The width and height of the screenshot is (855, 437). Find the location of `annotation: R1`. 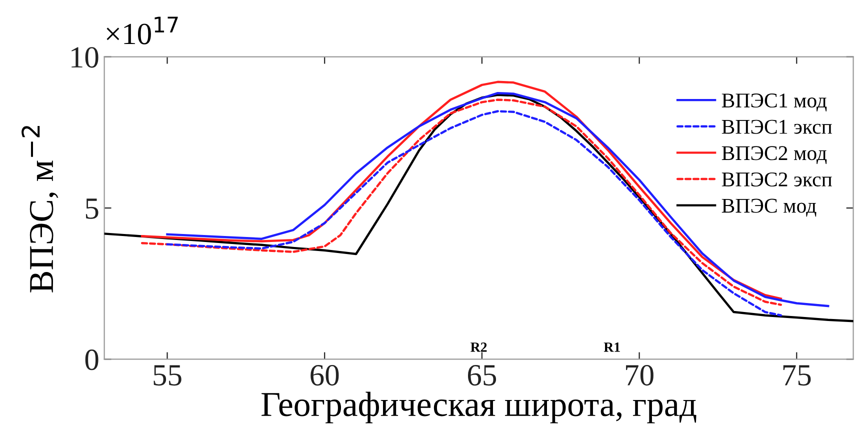

annotation: R1 is located at coordinates (612, 347).